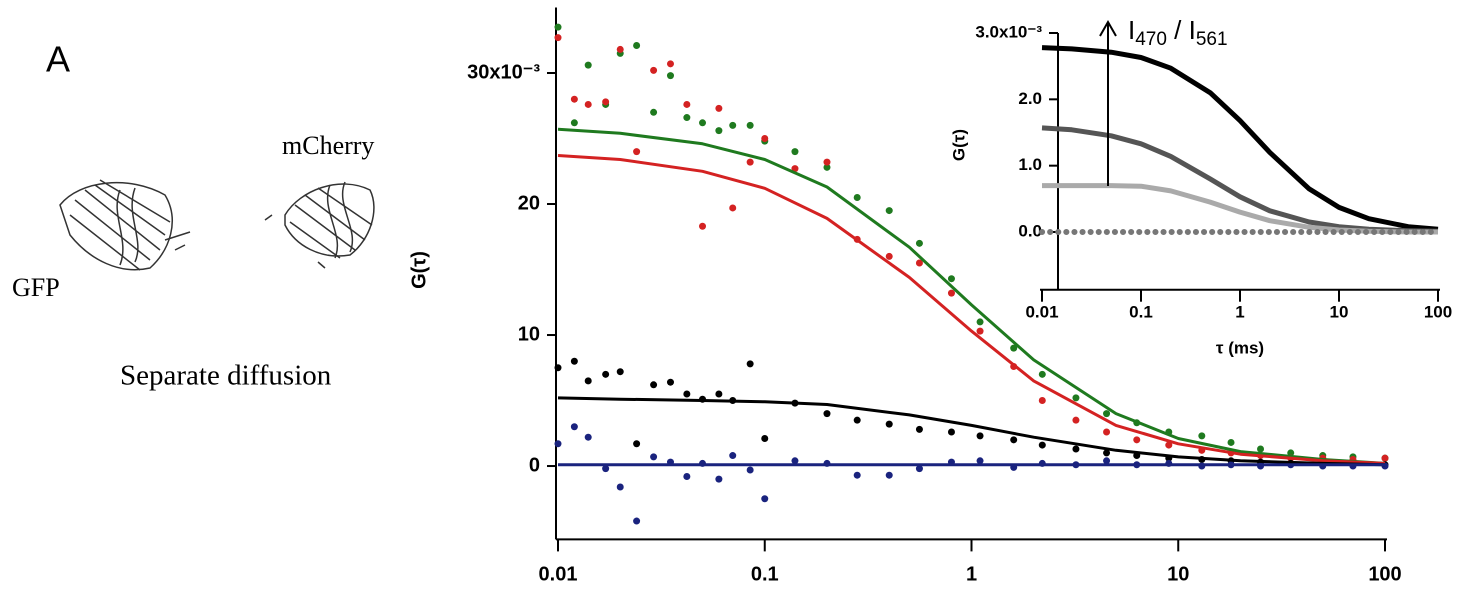 This screenshot has height=606, width=1470. I want to click on y-tick-label: 20, so click(529, 203).